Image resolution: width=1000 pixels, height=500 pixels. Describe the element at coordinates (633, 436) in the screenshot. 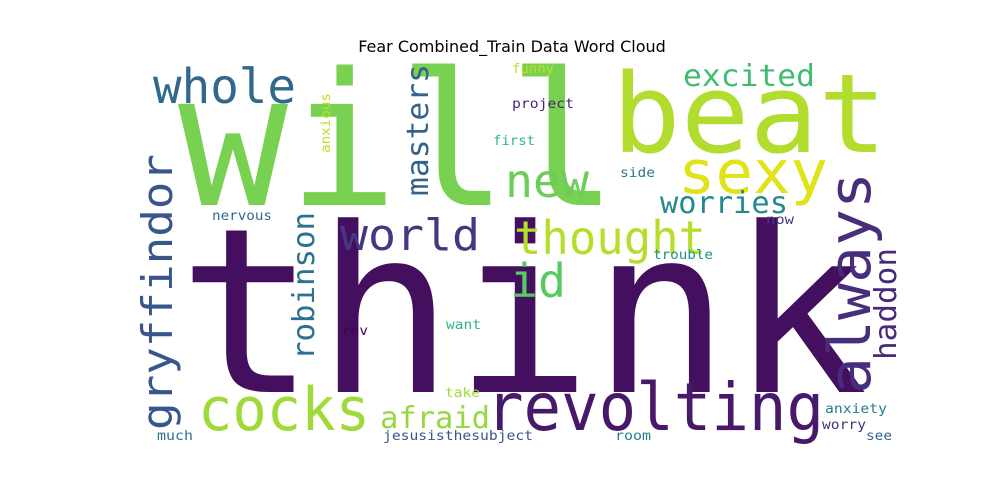

I see `word-room: room` at that location.